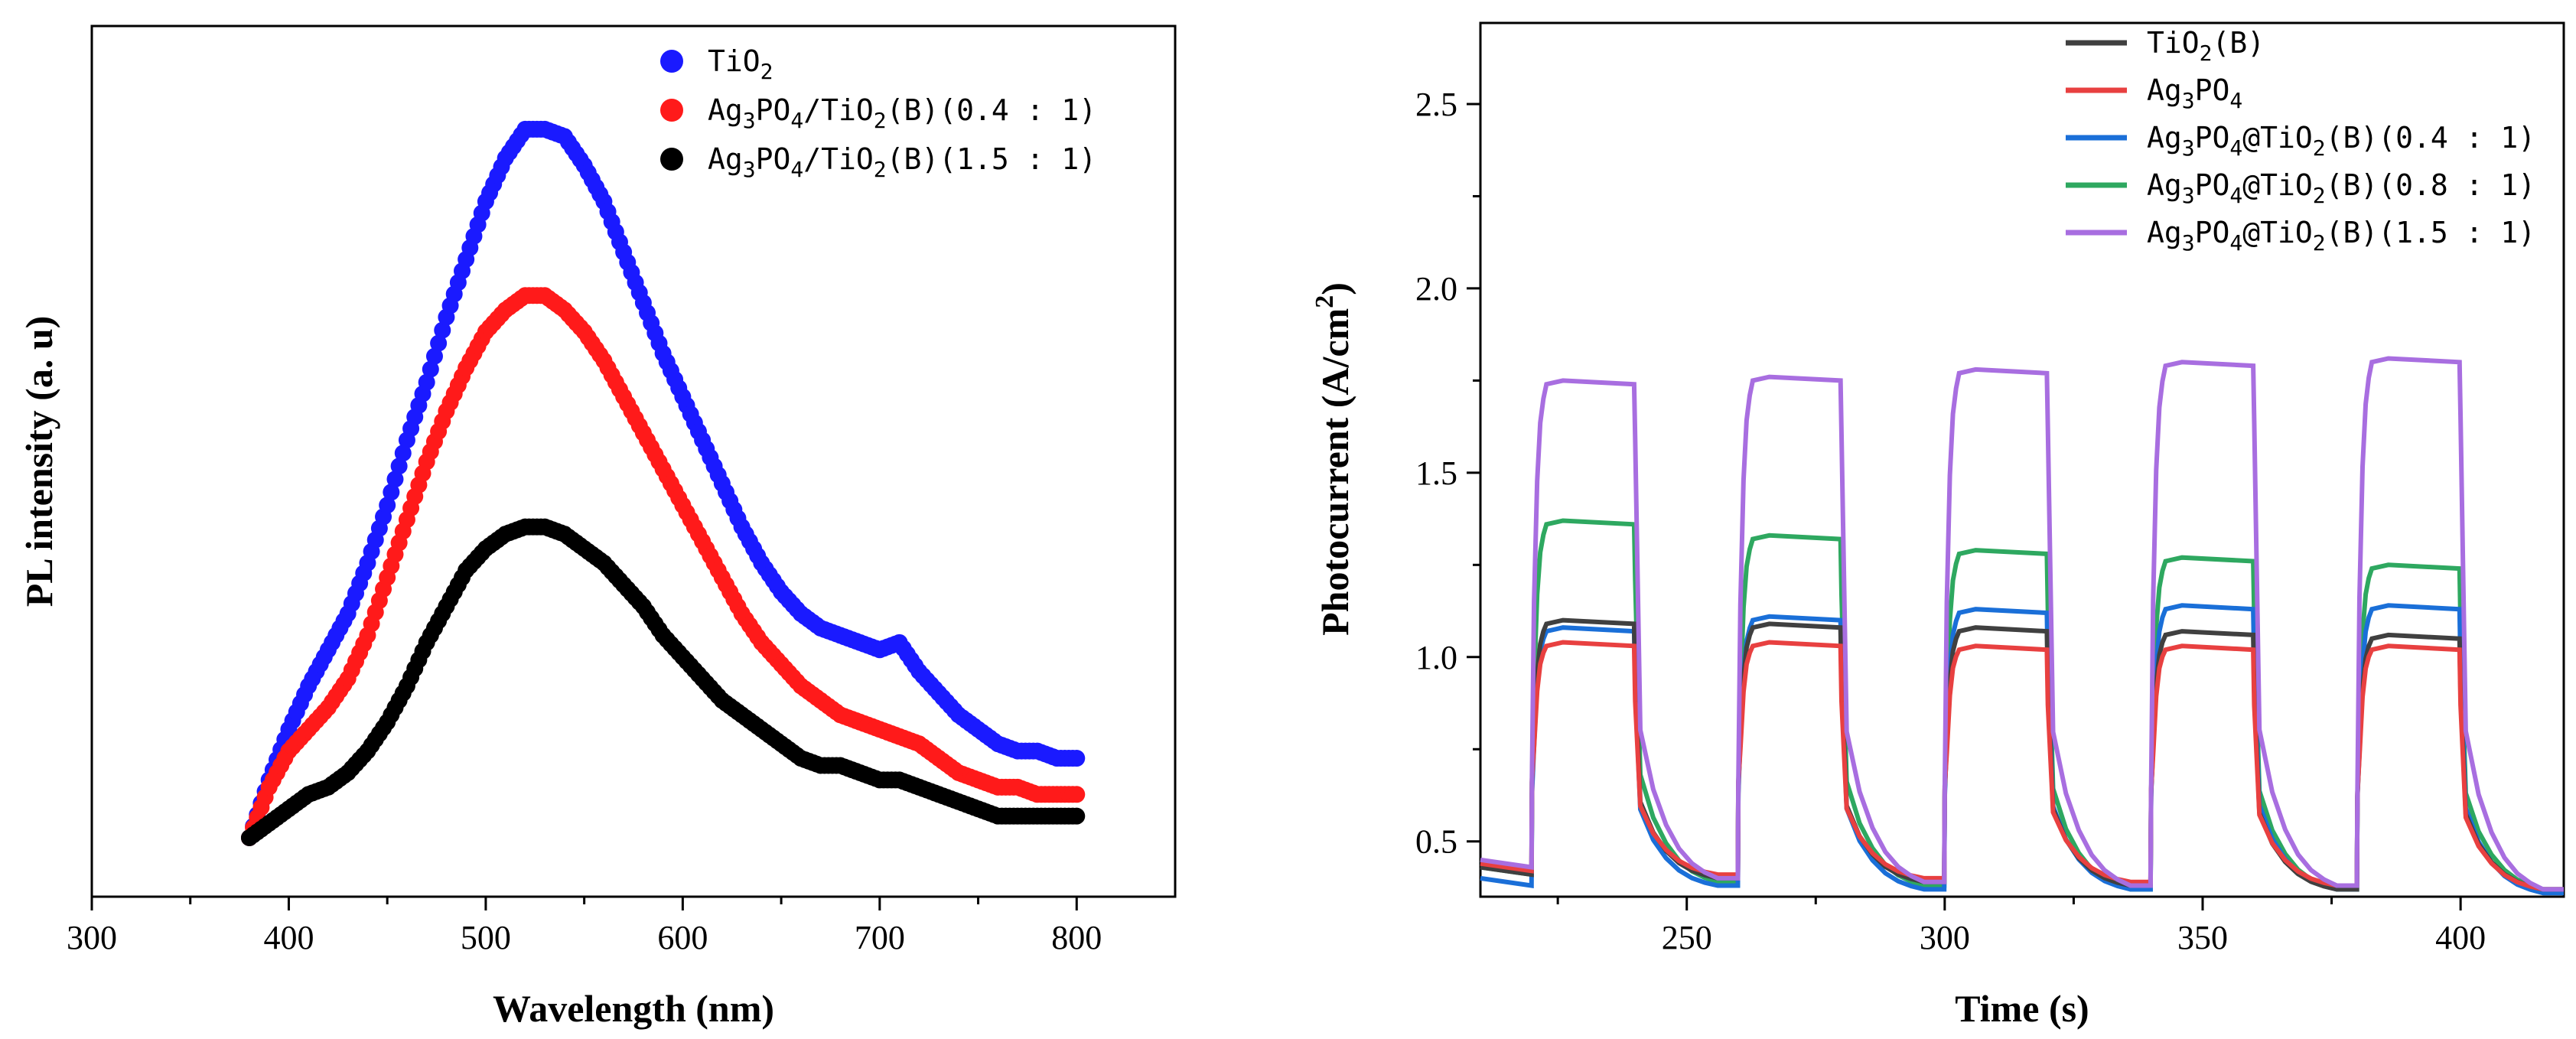 The height and width of the screenshot is (1039, 2576). I want to click on pl-x-tick-label: 300, so click(92, 937).